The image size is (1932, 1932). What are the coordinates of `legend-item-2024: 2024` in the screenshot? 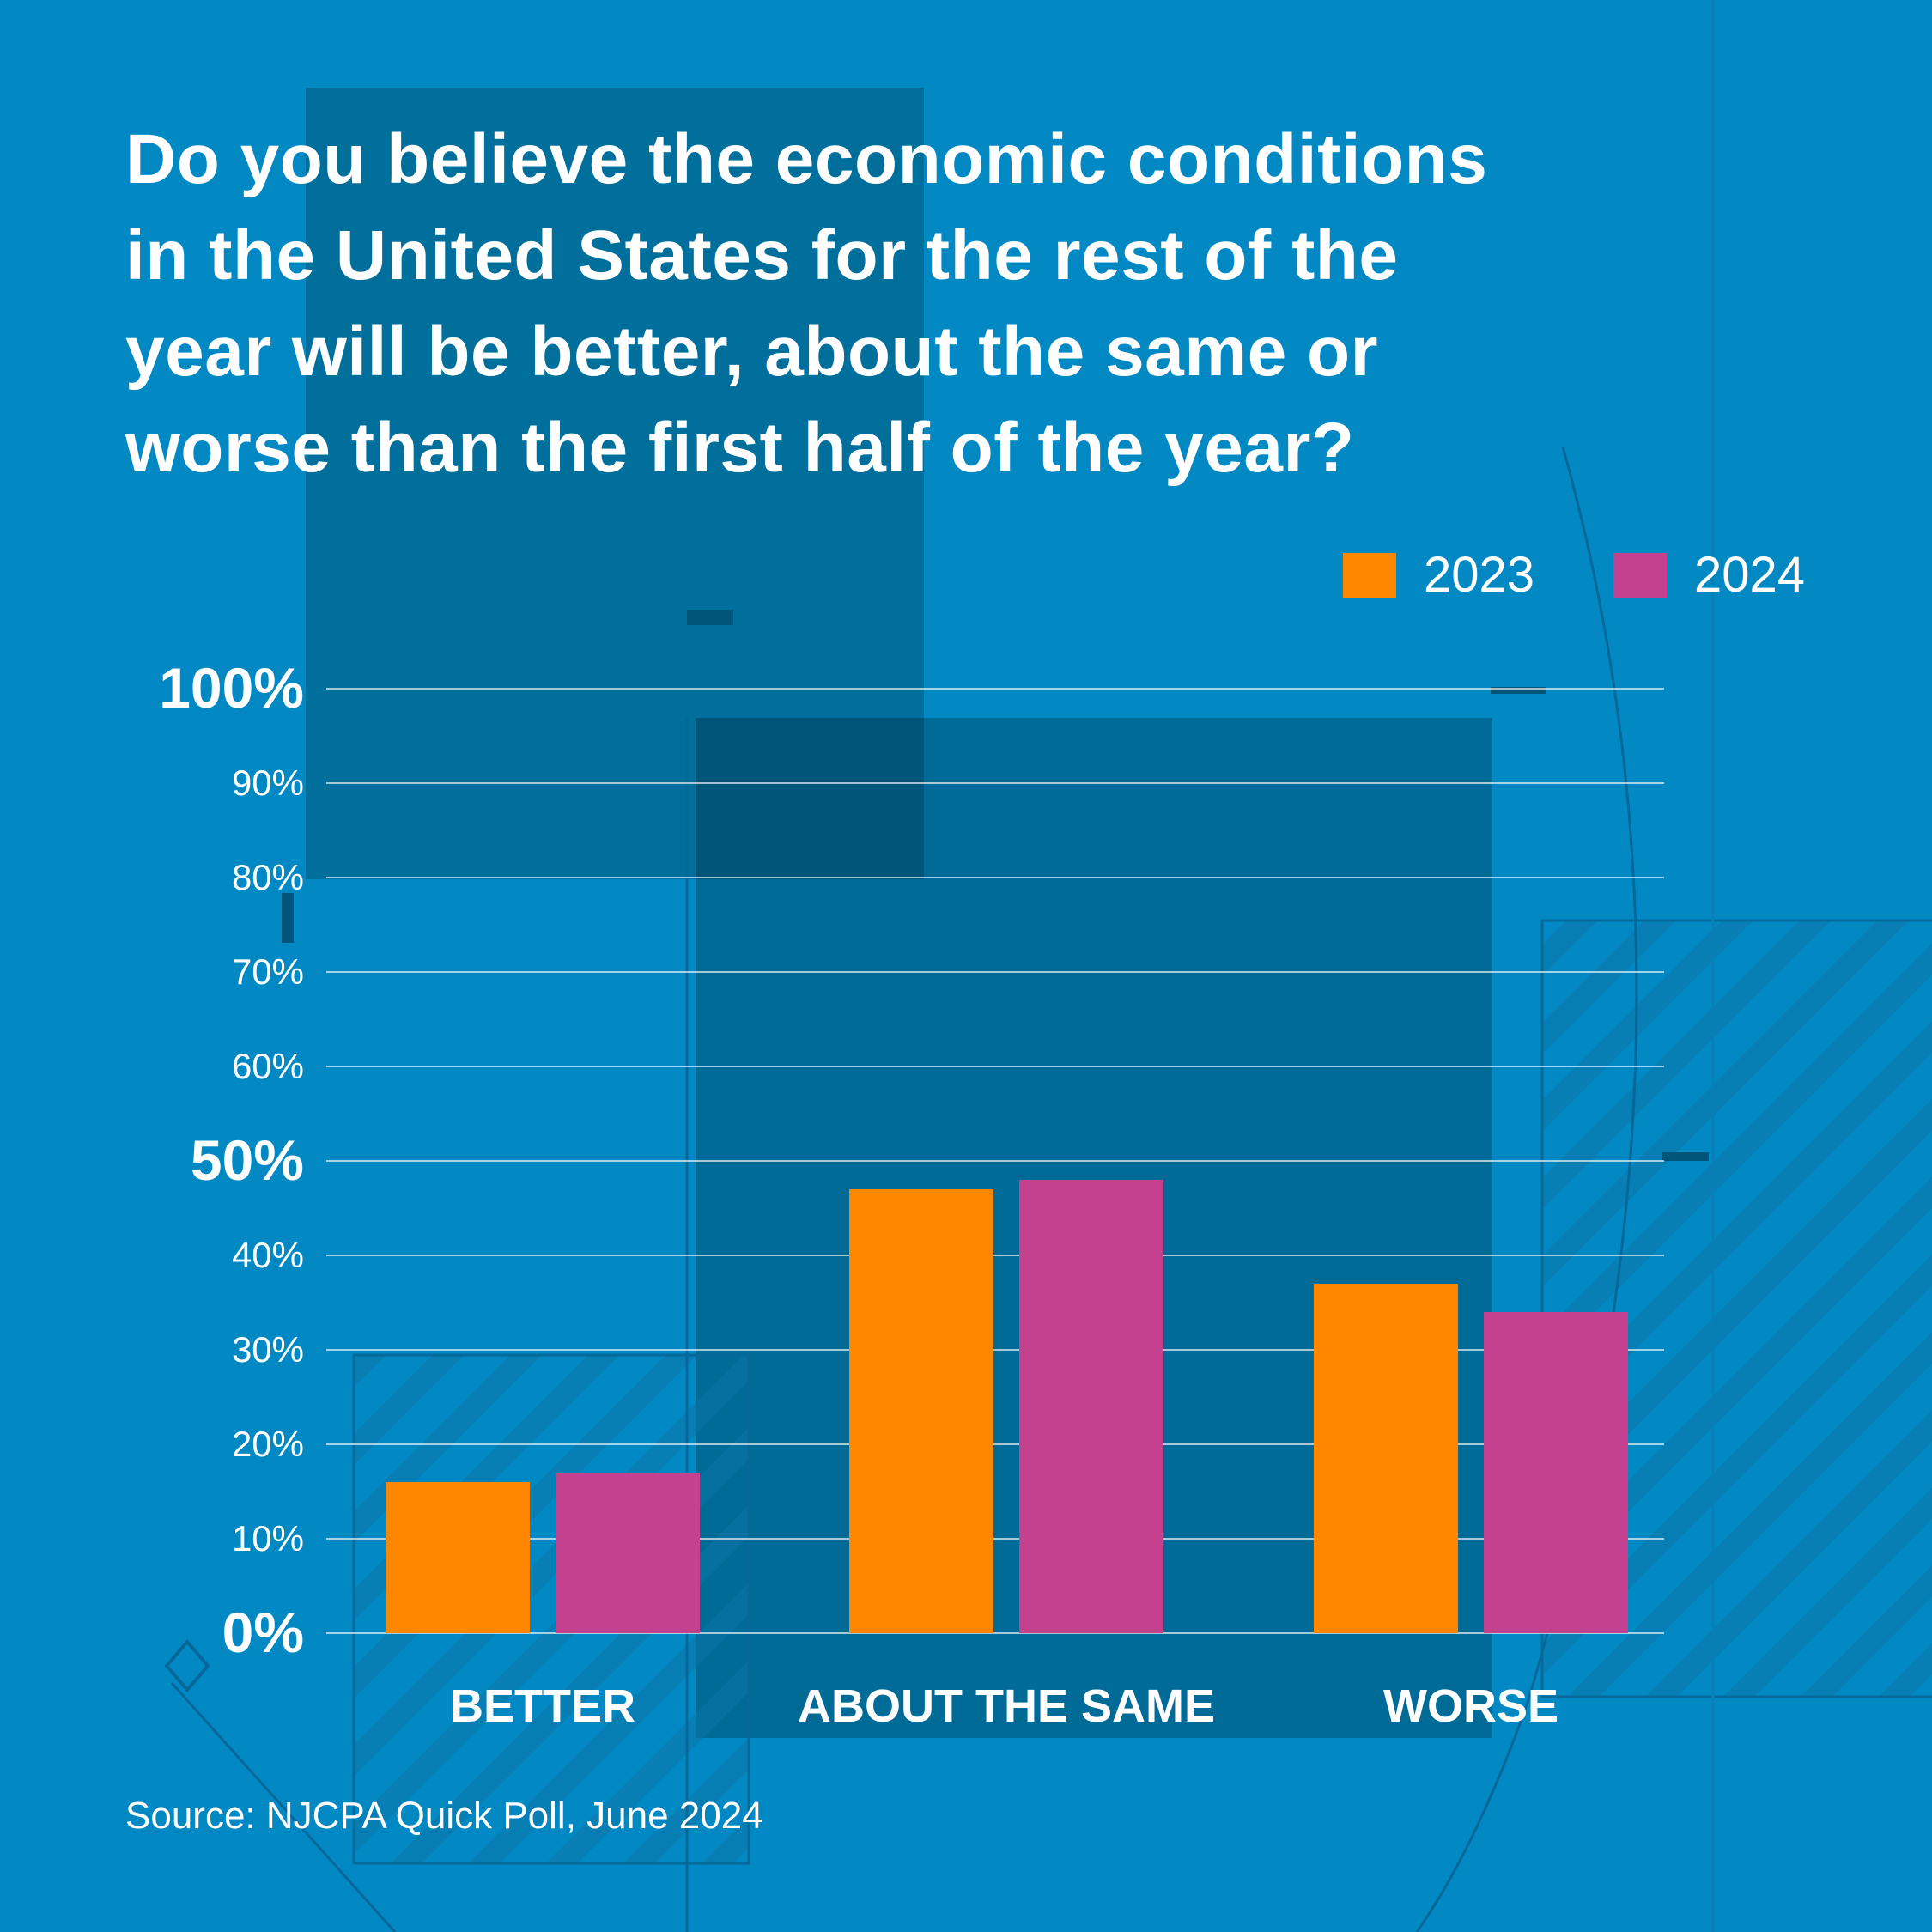 It's located at (1709, 576).